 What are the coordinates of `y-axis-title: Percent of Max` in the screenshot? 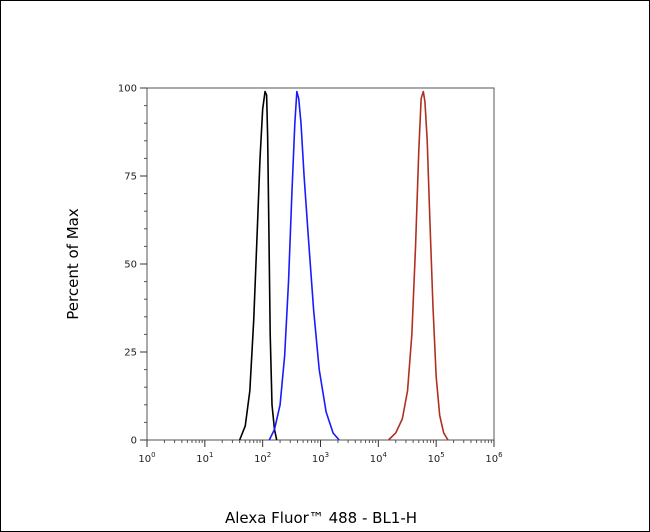 It's located at (73, 264).